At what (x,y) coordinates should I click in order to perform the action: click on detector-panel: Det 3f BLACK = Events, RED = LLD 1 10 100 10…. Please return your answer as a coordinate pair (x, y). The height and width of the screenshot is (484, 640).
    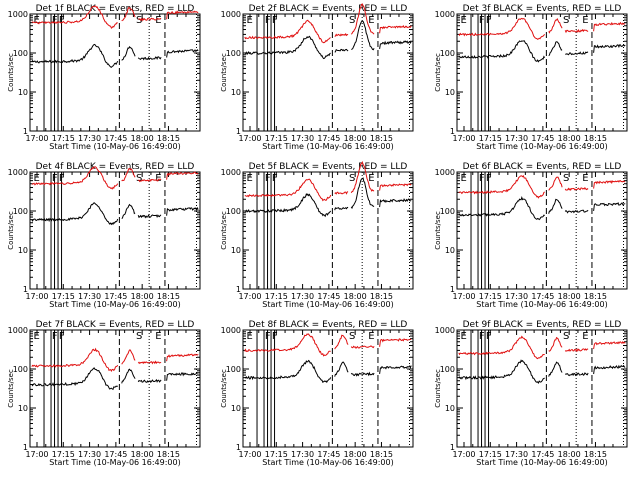
    Looking at the image, I should click on (531, 77).